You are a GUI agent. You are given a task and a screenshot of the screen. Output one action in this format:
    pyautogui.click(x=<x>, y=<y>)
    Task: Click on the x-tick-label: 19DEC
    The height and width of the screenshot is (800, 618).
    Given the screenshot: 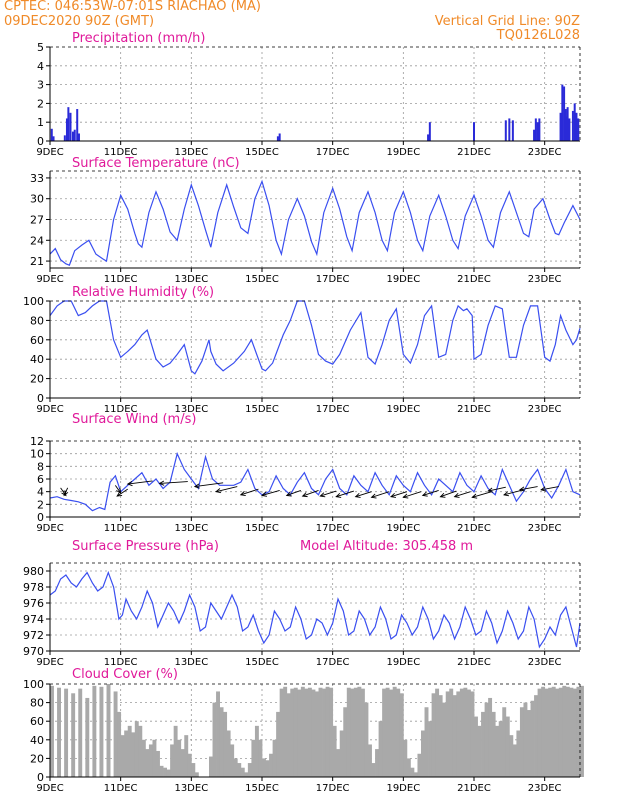 What is the action you would take?
    pyautogui.click(x=403, y=788)
    